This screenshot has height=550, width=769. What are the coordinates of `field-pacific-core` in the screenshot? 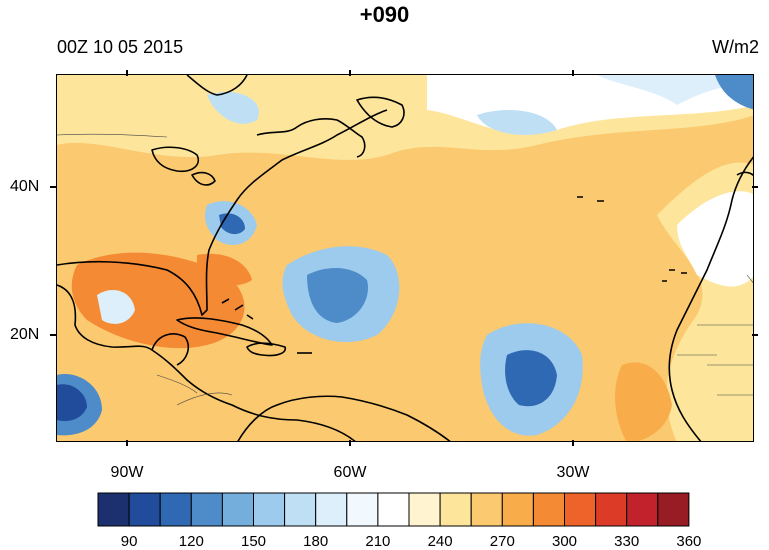 It's located at (72, 403).